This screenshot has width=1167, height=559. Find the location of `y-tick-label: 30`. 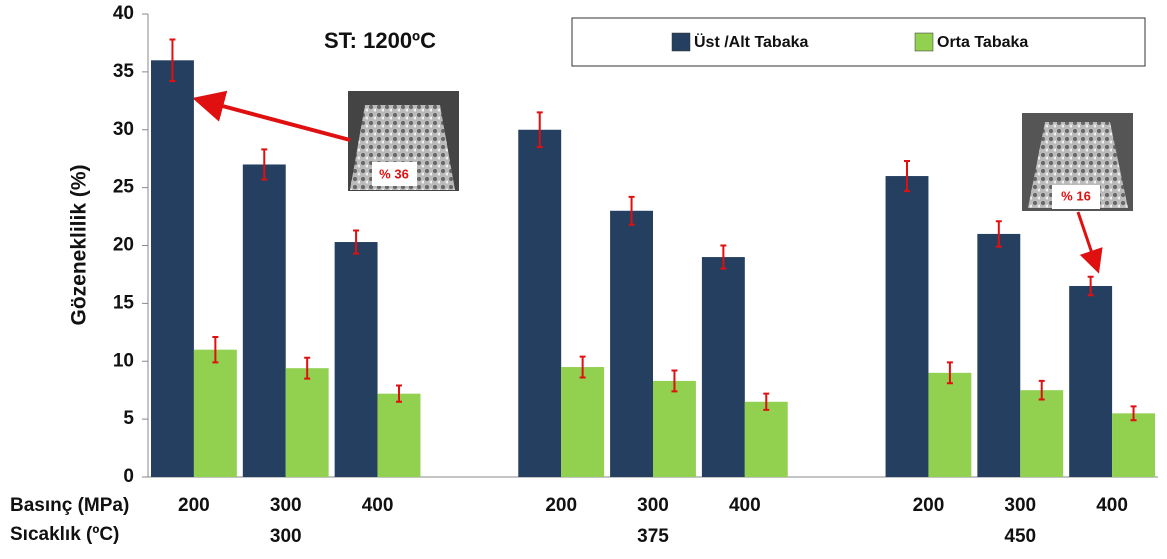

y-tick-label: 30 is located at coordinates (123, 129).